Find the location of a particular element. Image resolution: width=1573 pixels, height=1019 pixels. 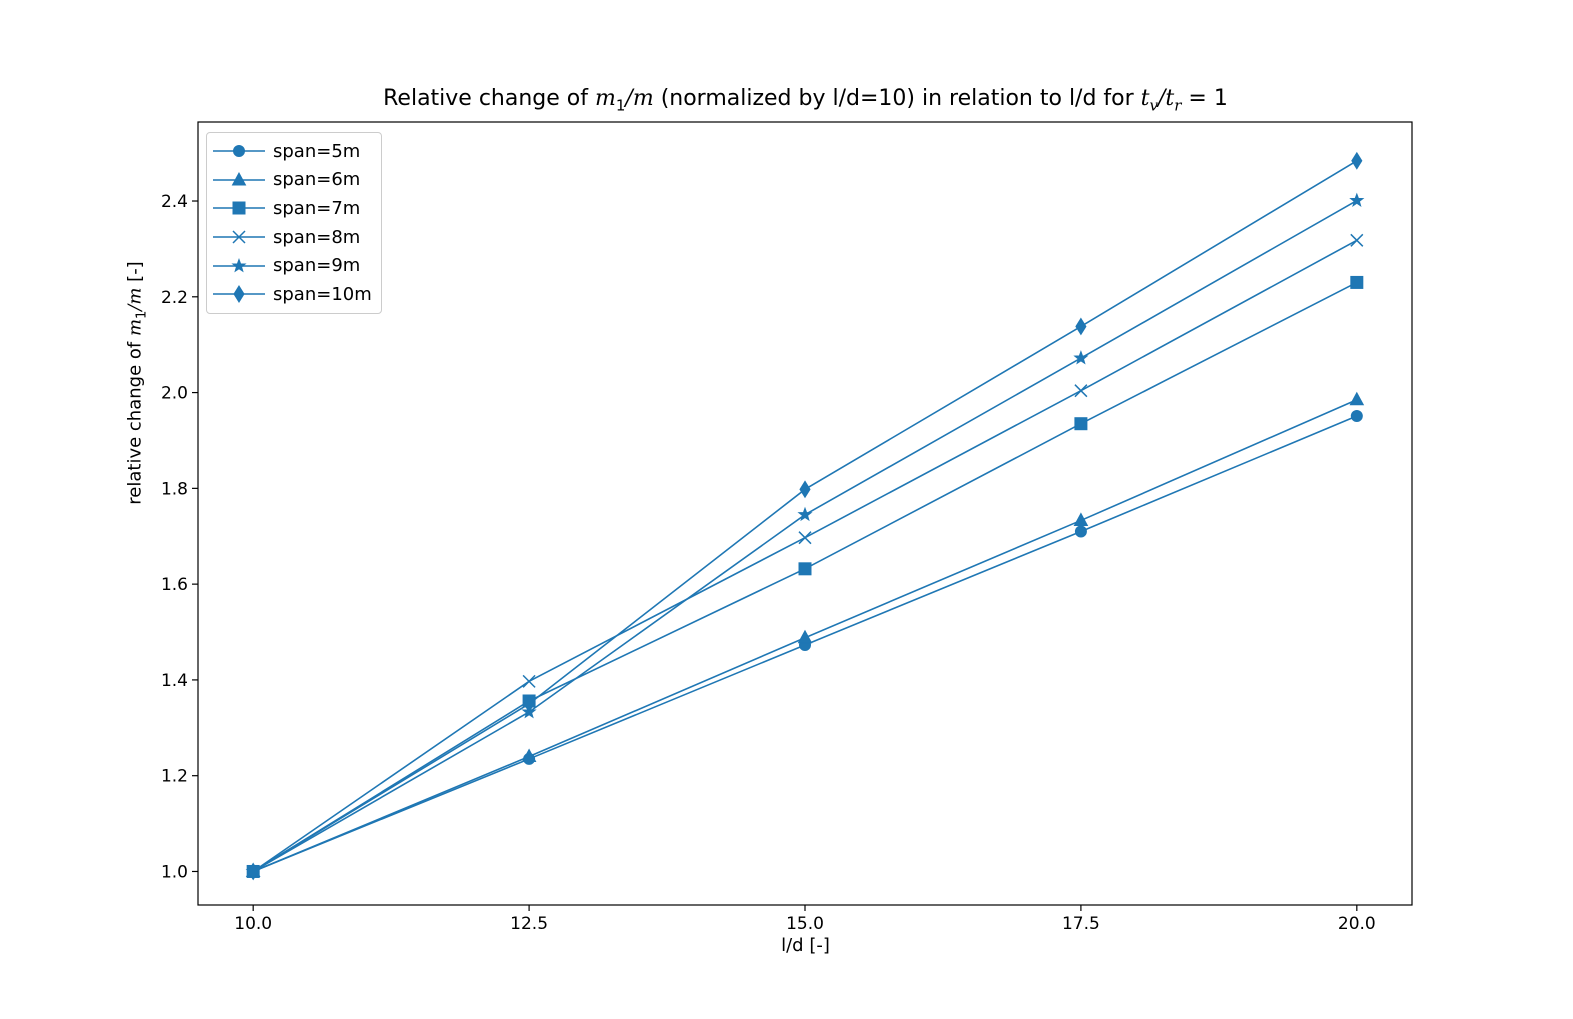

x-tick-label: 15.0 is located at coordinates (805, 924).